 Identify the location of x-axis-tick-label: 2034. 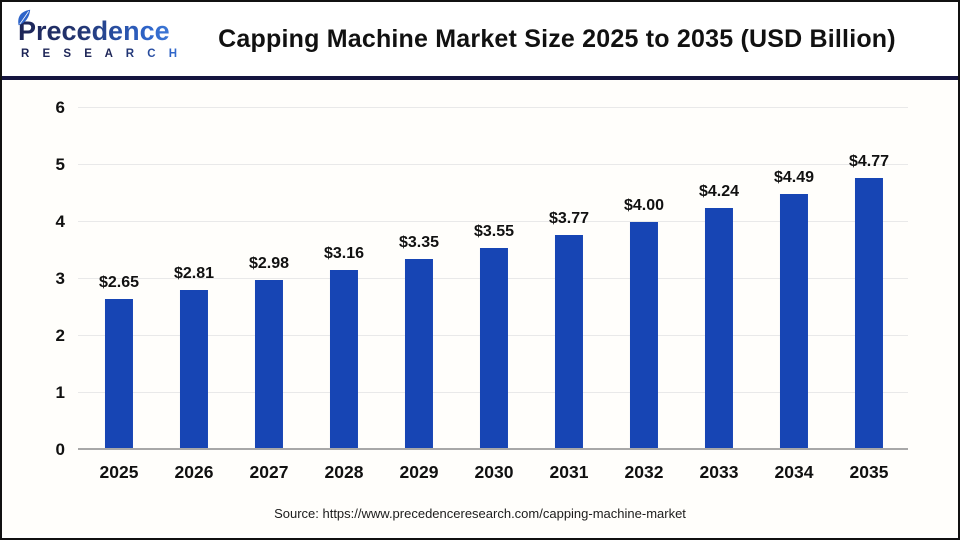
(794, 472).